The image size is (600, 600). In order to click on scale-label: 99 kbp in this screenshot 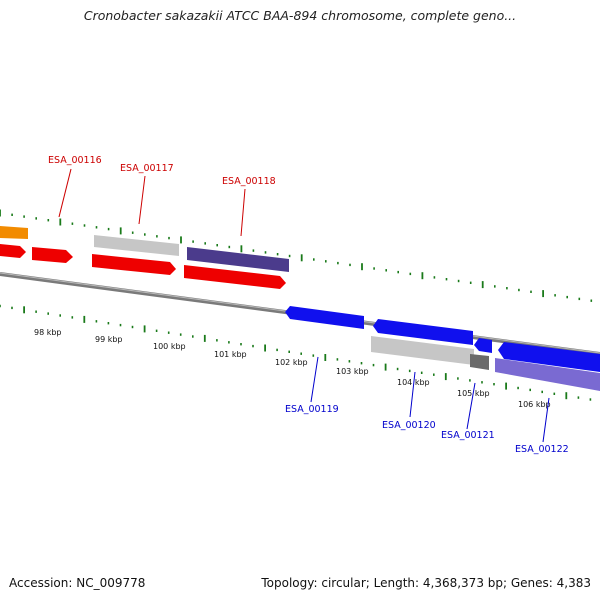, I will do `click(109, 339)`.